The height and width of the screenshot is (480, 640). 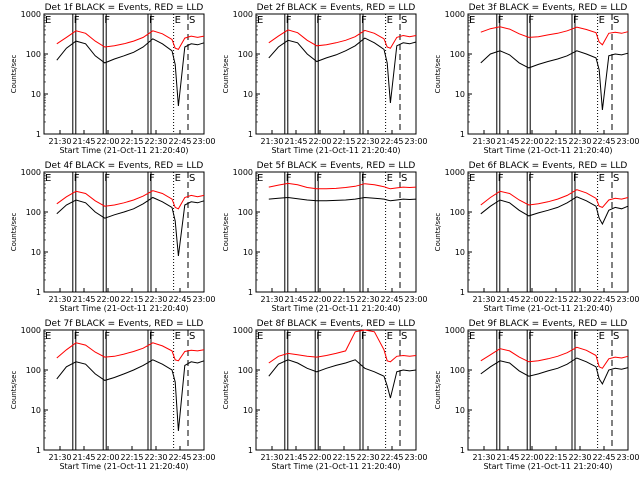 What do you see at coordinates (548, 324) in the screenshot?
I see `chart-title: Det 9f BLACK = Events, RED = LLD` at bounding box center [548, 324].